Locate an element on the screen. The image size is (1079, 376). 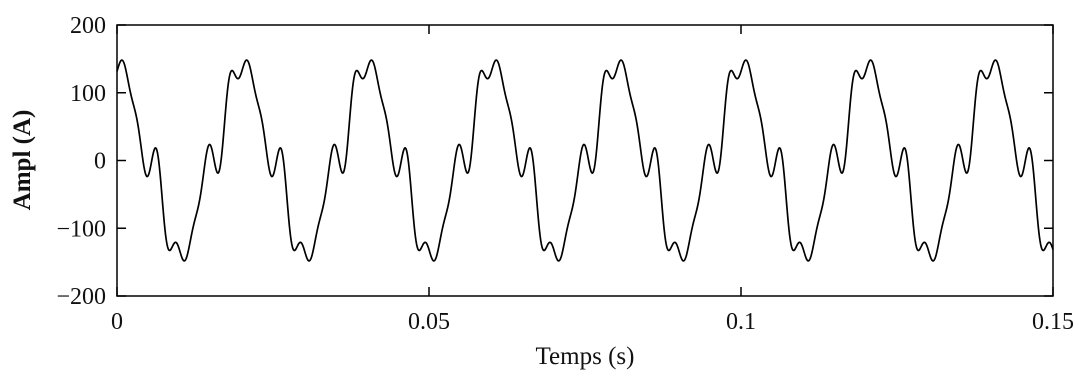
x-tick-label: 0.15 is located at coordinates (1053, 322).